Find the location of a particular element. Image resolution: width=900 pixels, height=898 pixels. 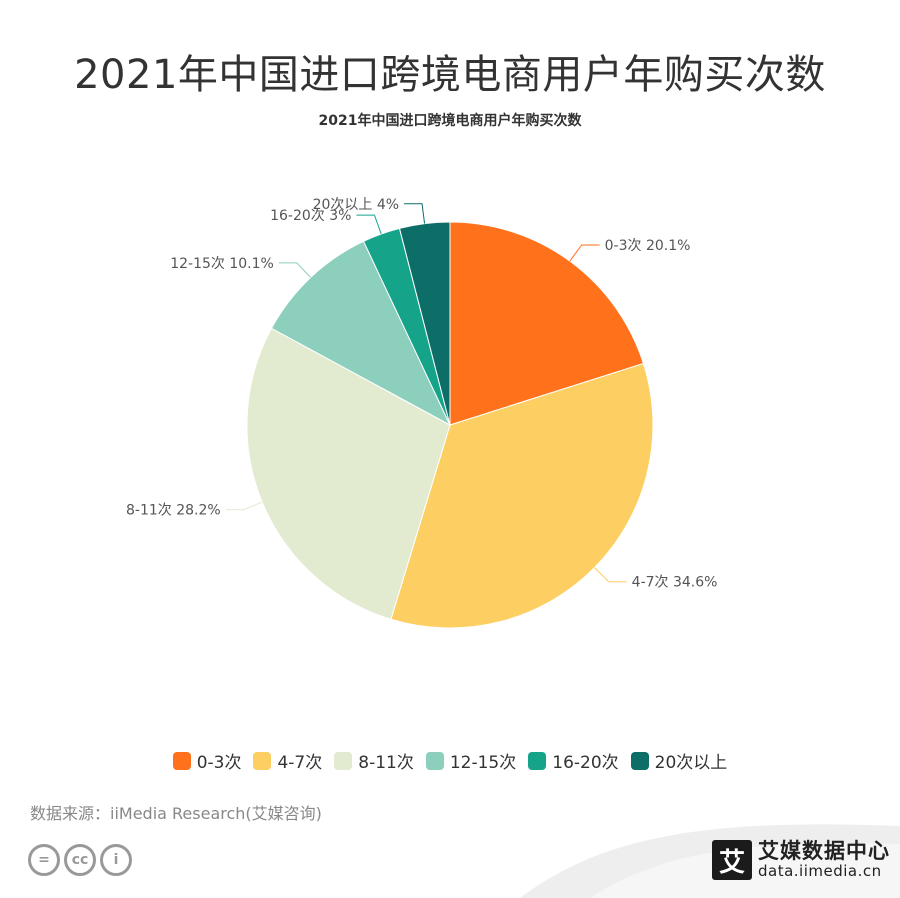

legend-label: 0-3次 is located at coordinates (219, 763).